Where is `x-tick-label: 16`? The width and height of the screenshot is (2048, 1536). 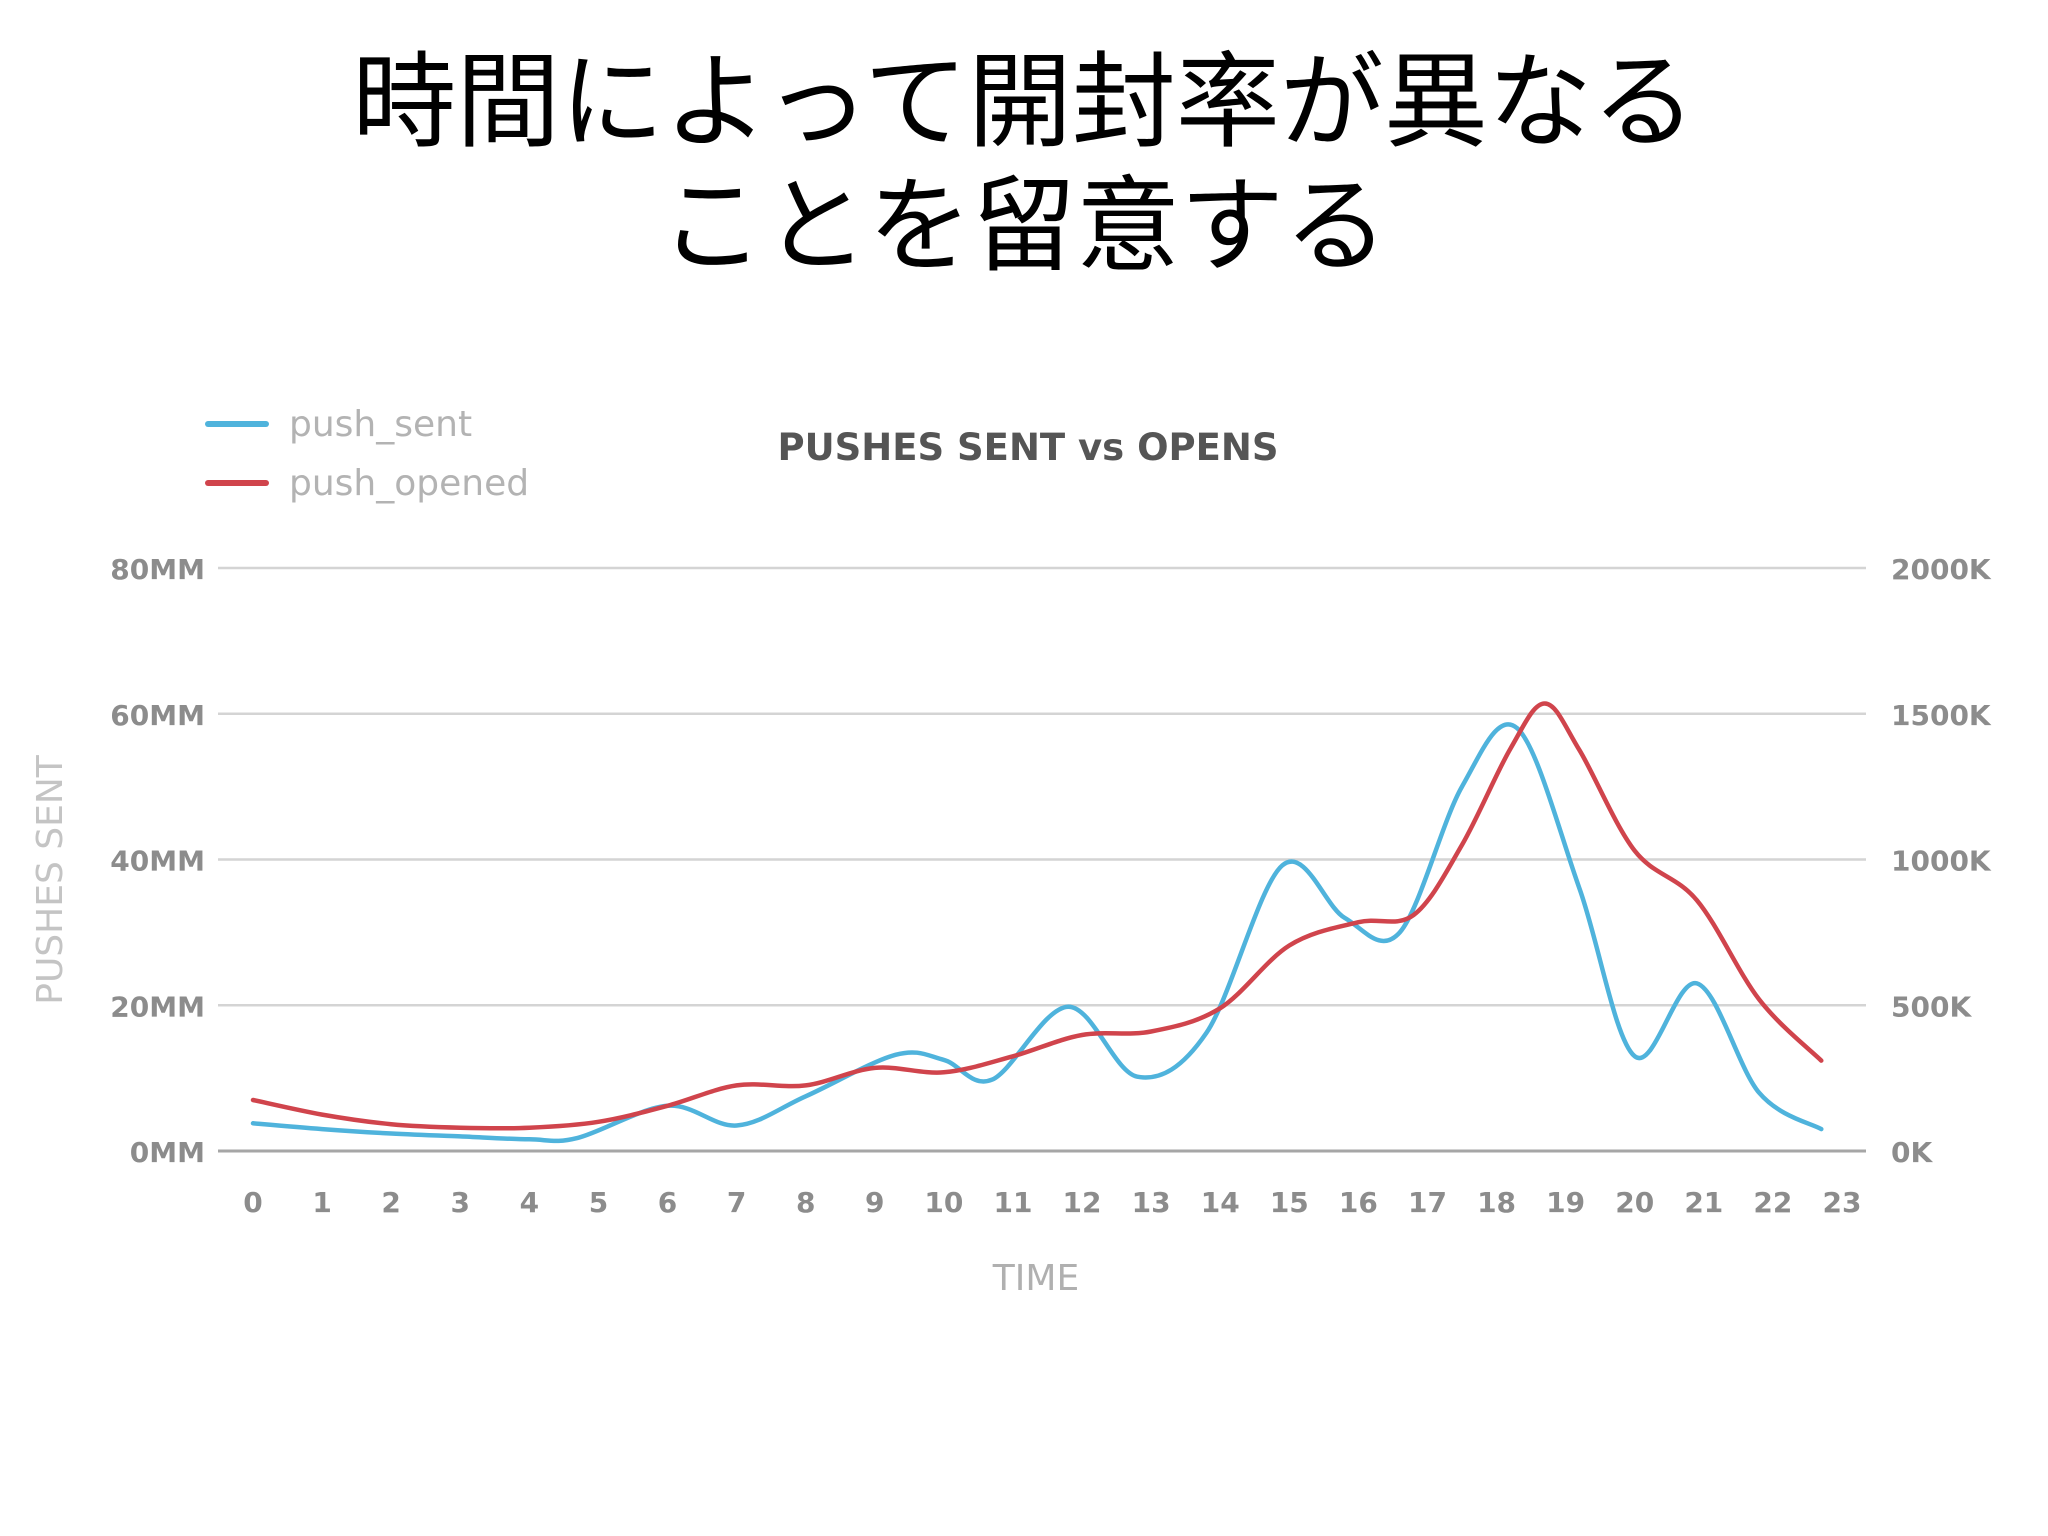
x-tick-label: 16 is located at coordinates (1358, 1202).